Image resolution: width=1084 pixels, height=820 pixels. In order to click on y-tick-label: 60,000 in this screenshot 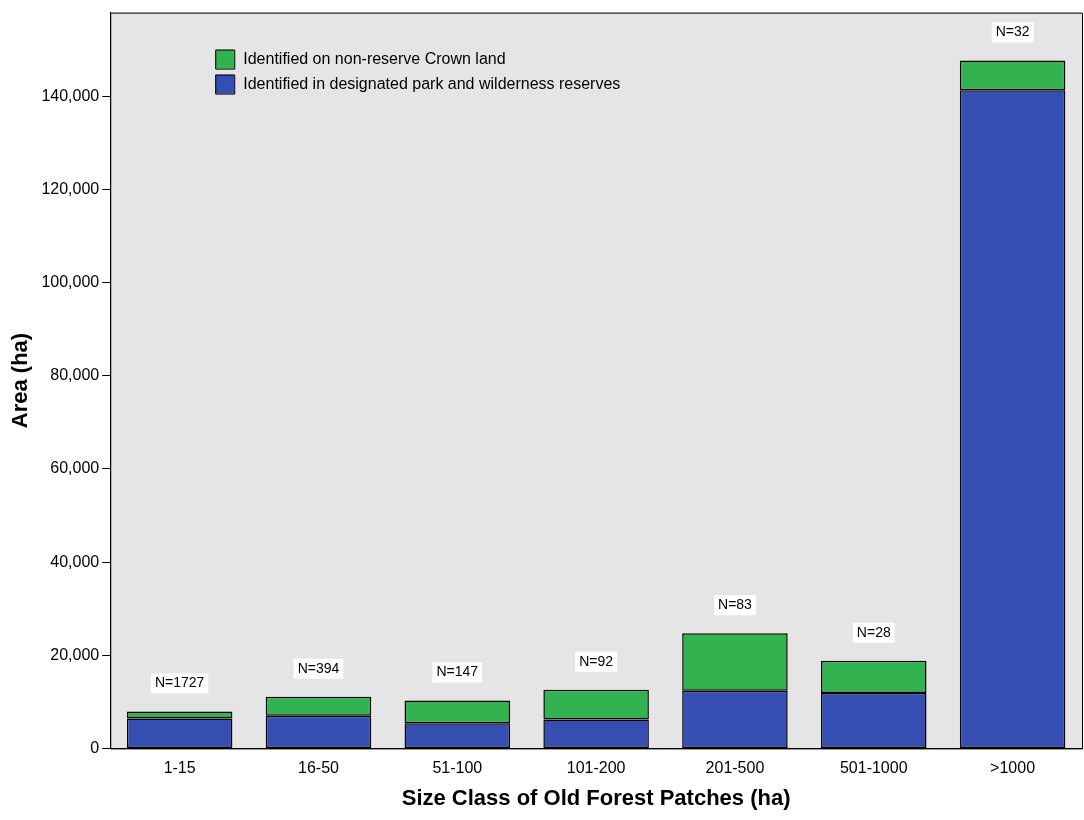, I will do `click(75, 468)`.